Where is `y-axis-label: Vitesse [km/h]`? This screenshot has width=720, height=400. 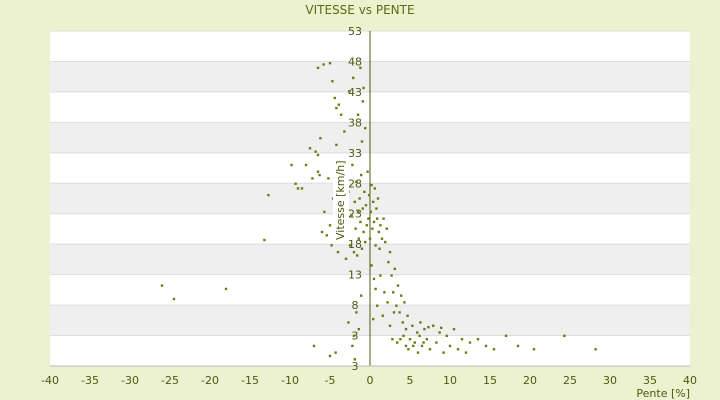 y-axis-label: Vitesse [km/h] is located at coordinates (340, 201).